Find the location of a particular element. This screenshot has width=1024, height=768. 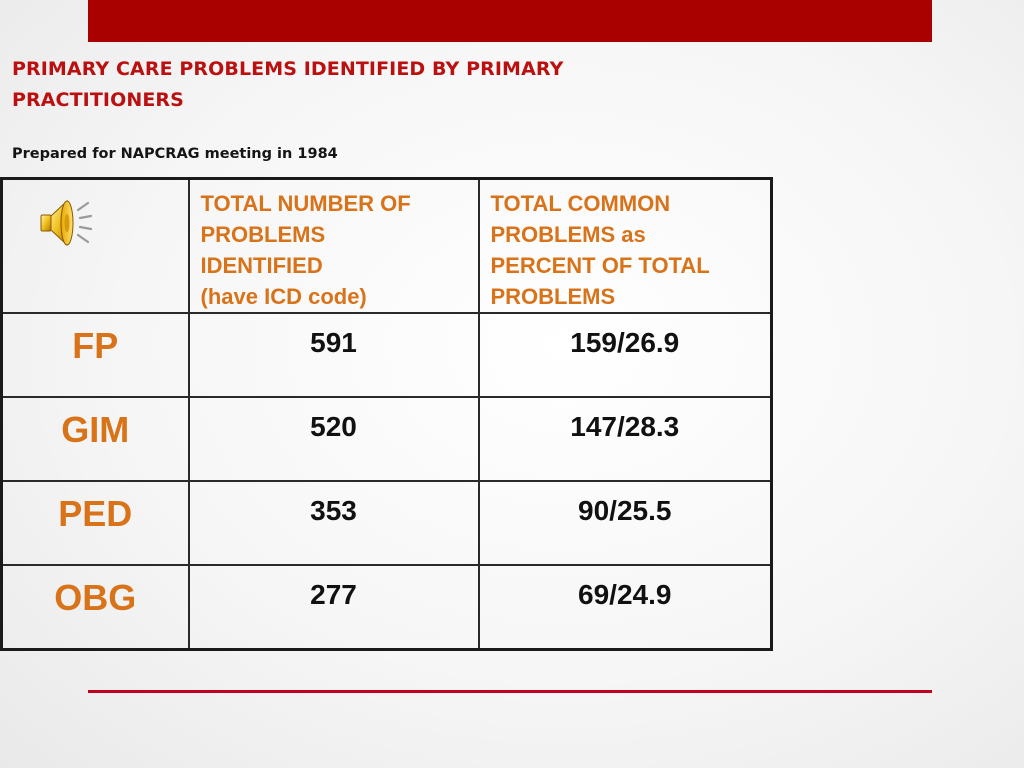

header-total-line-2: PROBLEMS is located at coordinates (263, 234).